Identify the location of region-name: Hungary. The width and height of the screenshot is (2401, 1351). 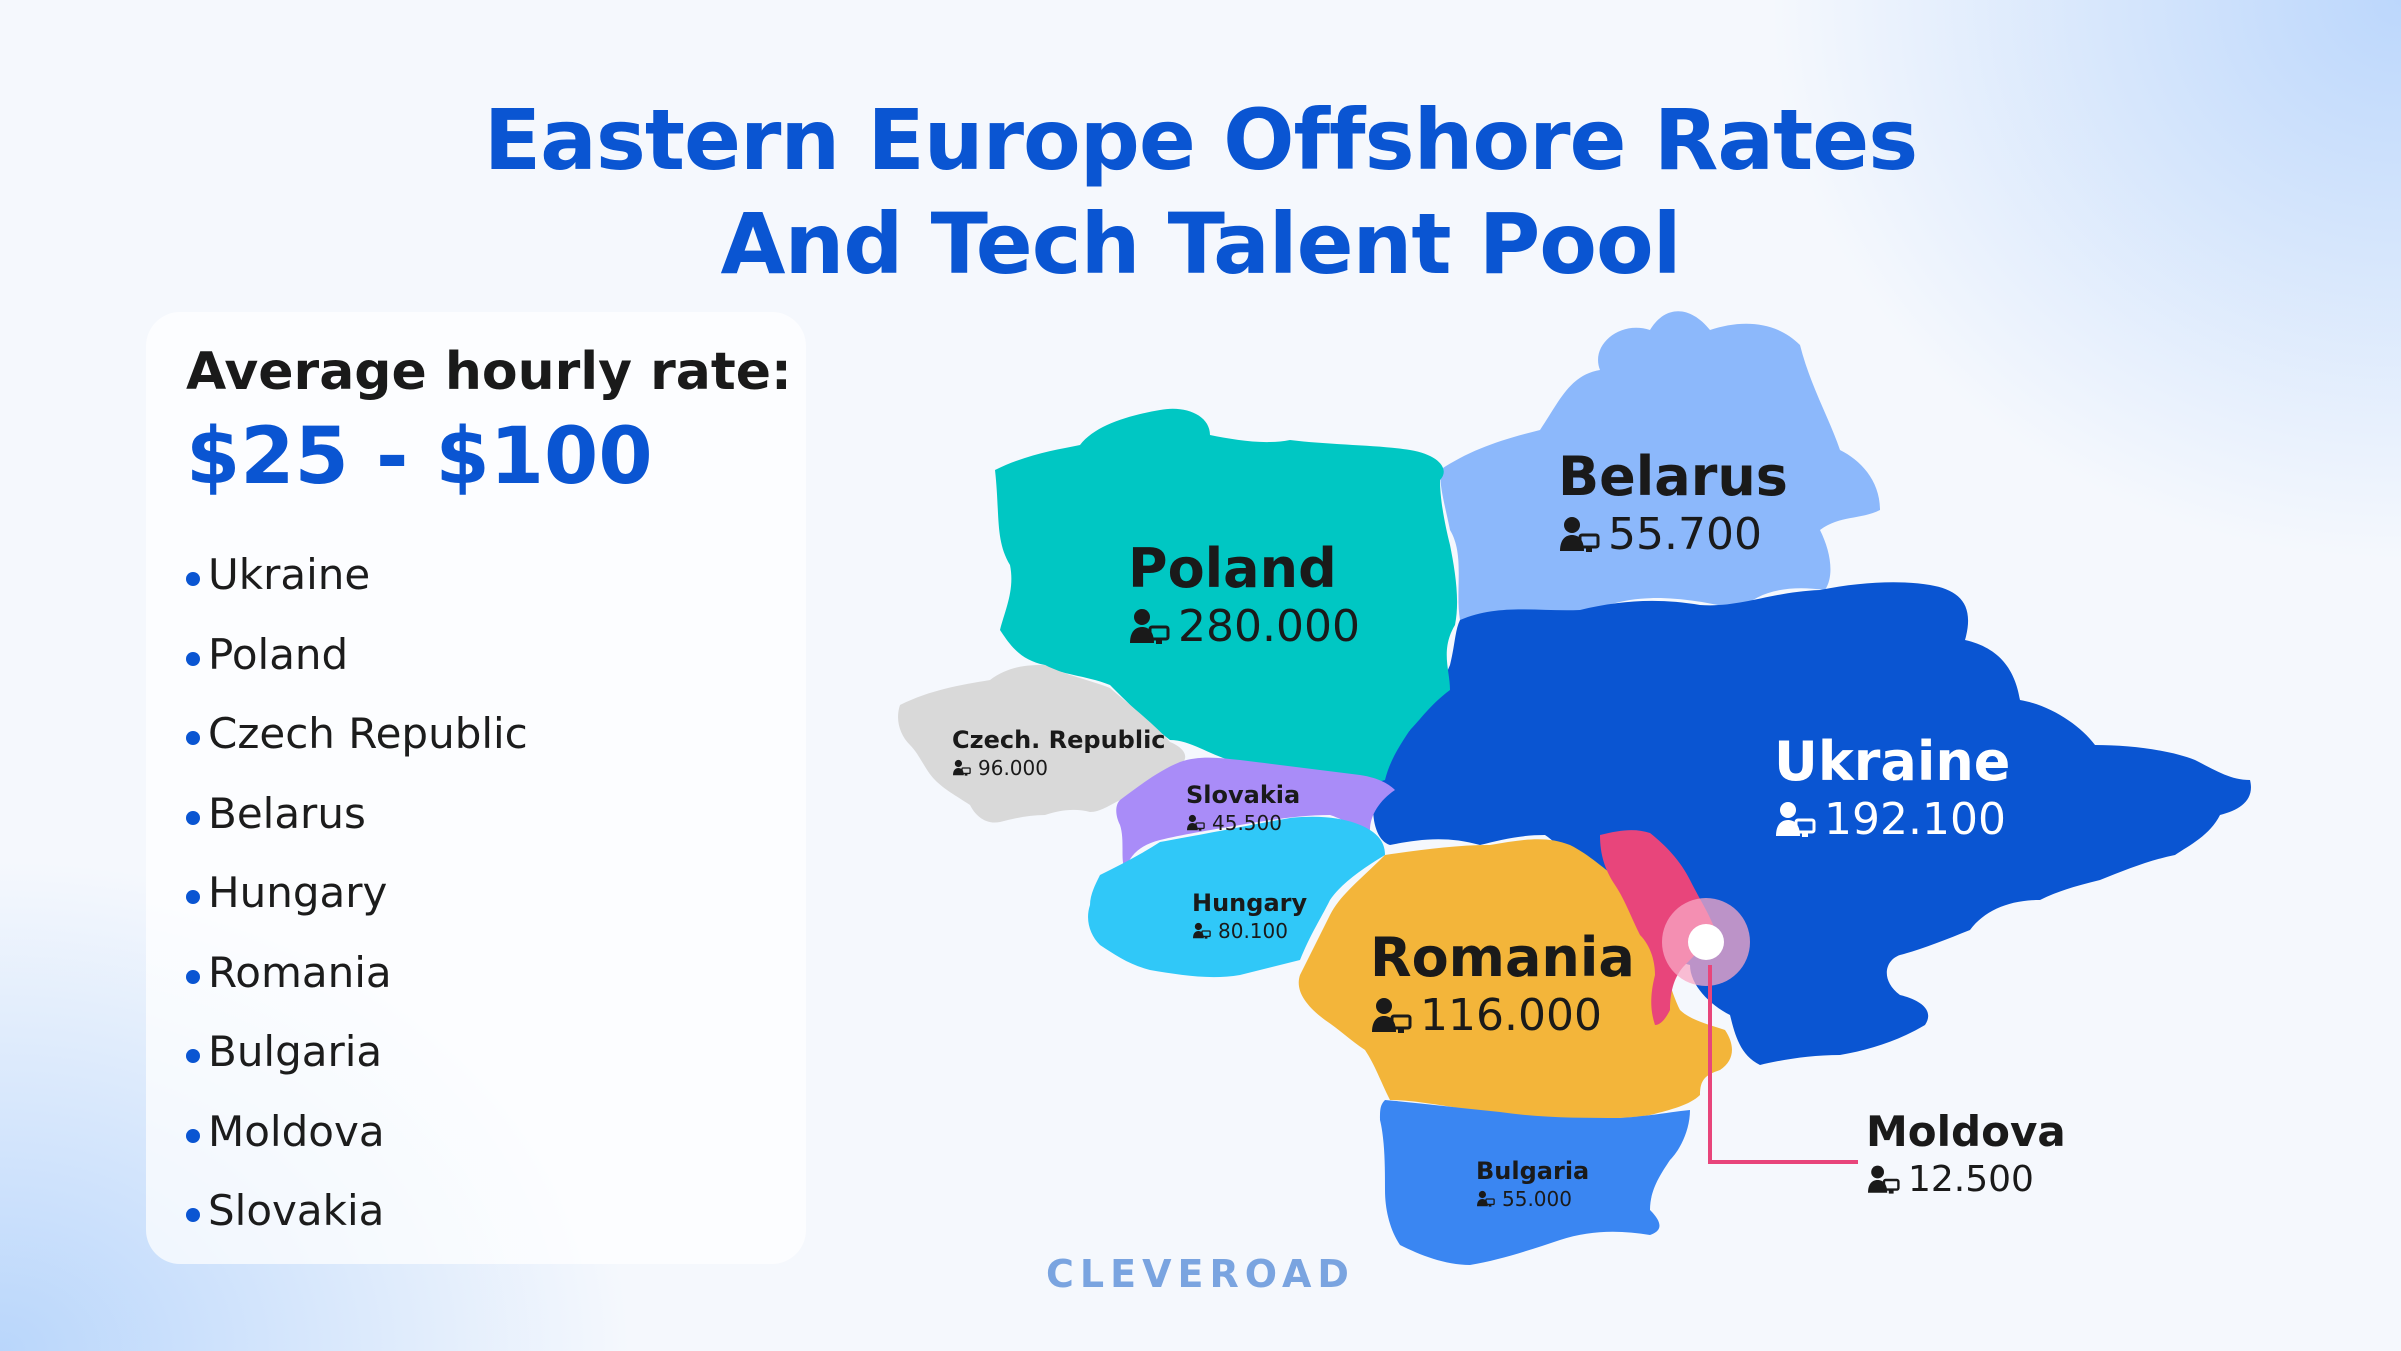
(1250, 903).